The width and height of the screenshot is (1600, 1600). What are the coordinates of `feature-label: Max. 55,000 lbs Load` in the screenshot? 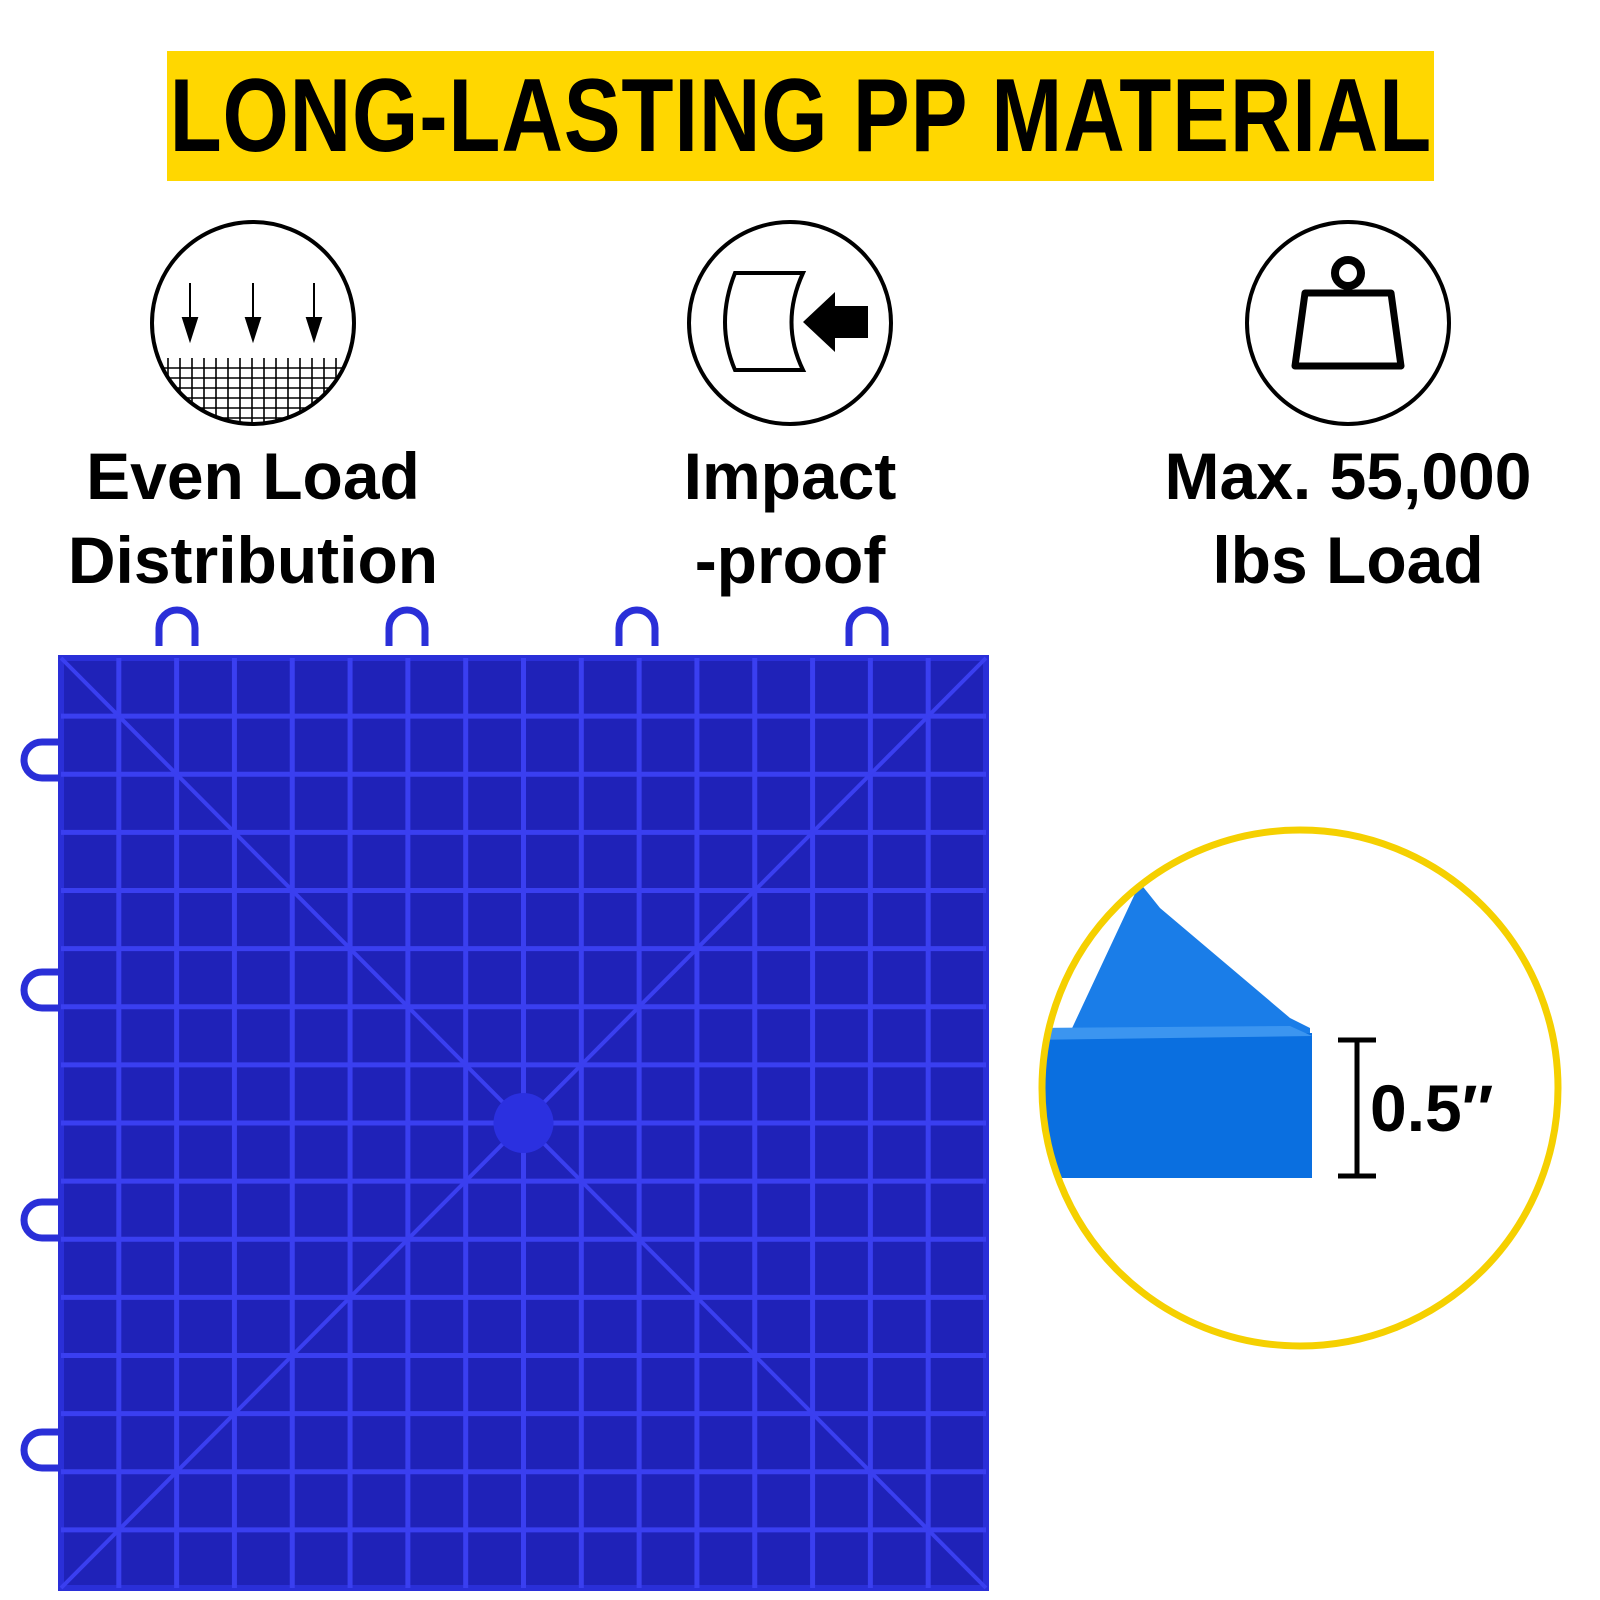 It's located at (1348, 518).